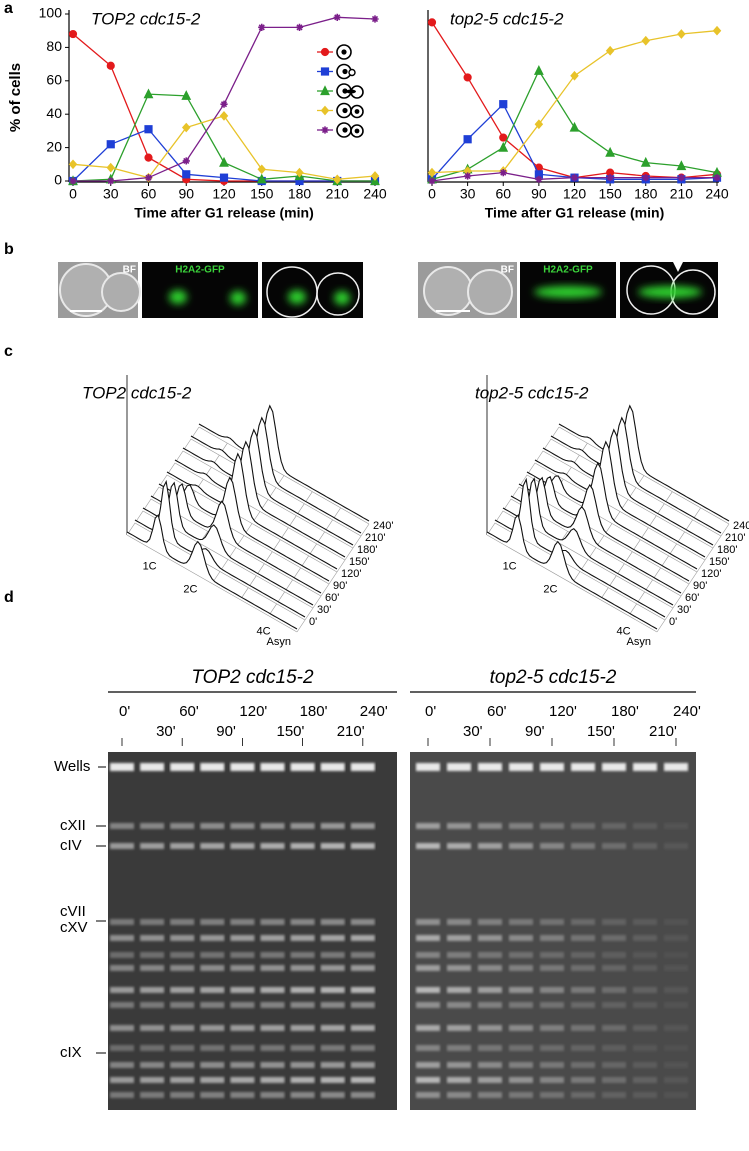 This screenshot has width=749, height=1151. Describe the element at coordinates (8, 8) in the screenshot. I see `panel-label: a` at that location.